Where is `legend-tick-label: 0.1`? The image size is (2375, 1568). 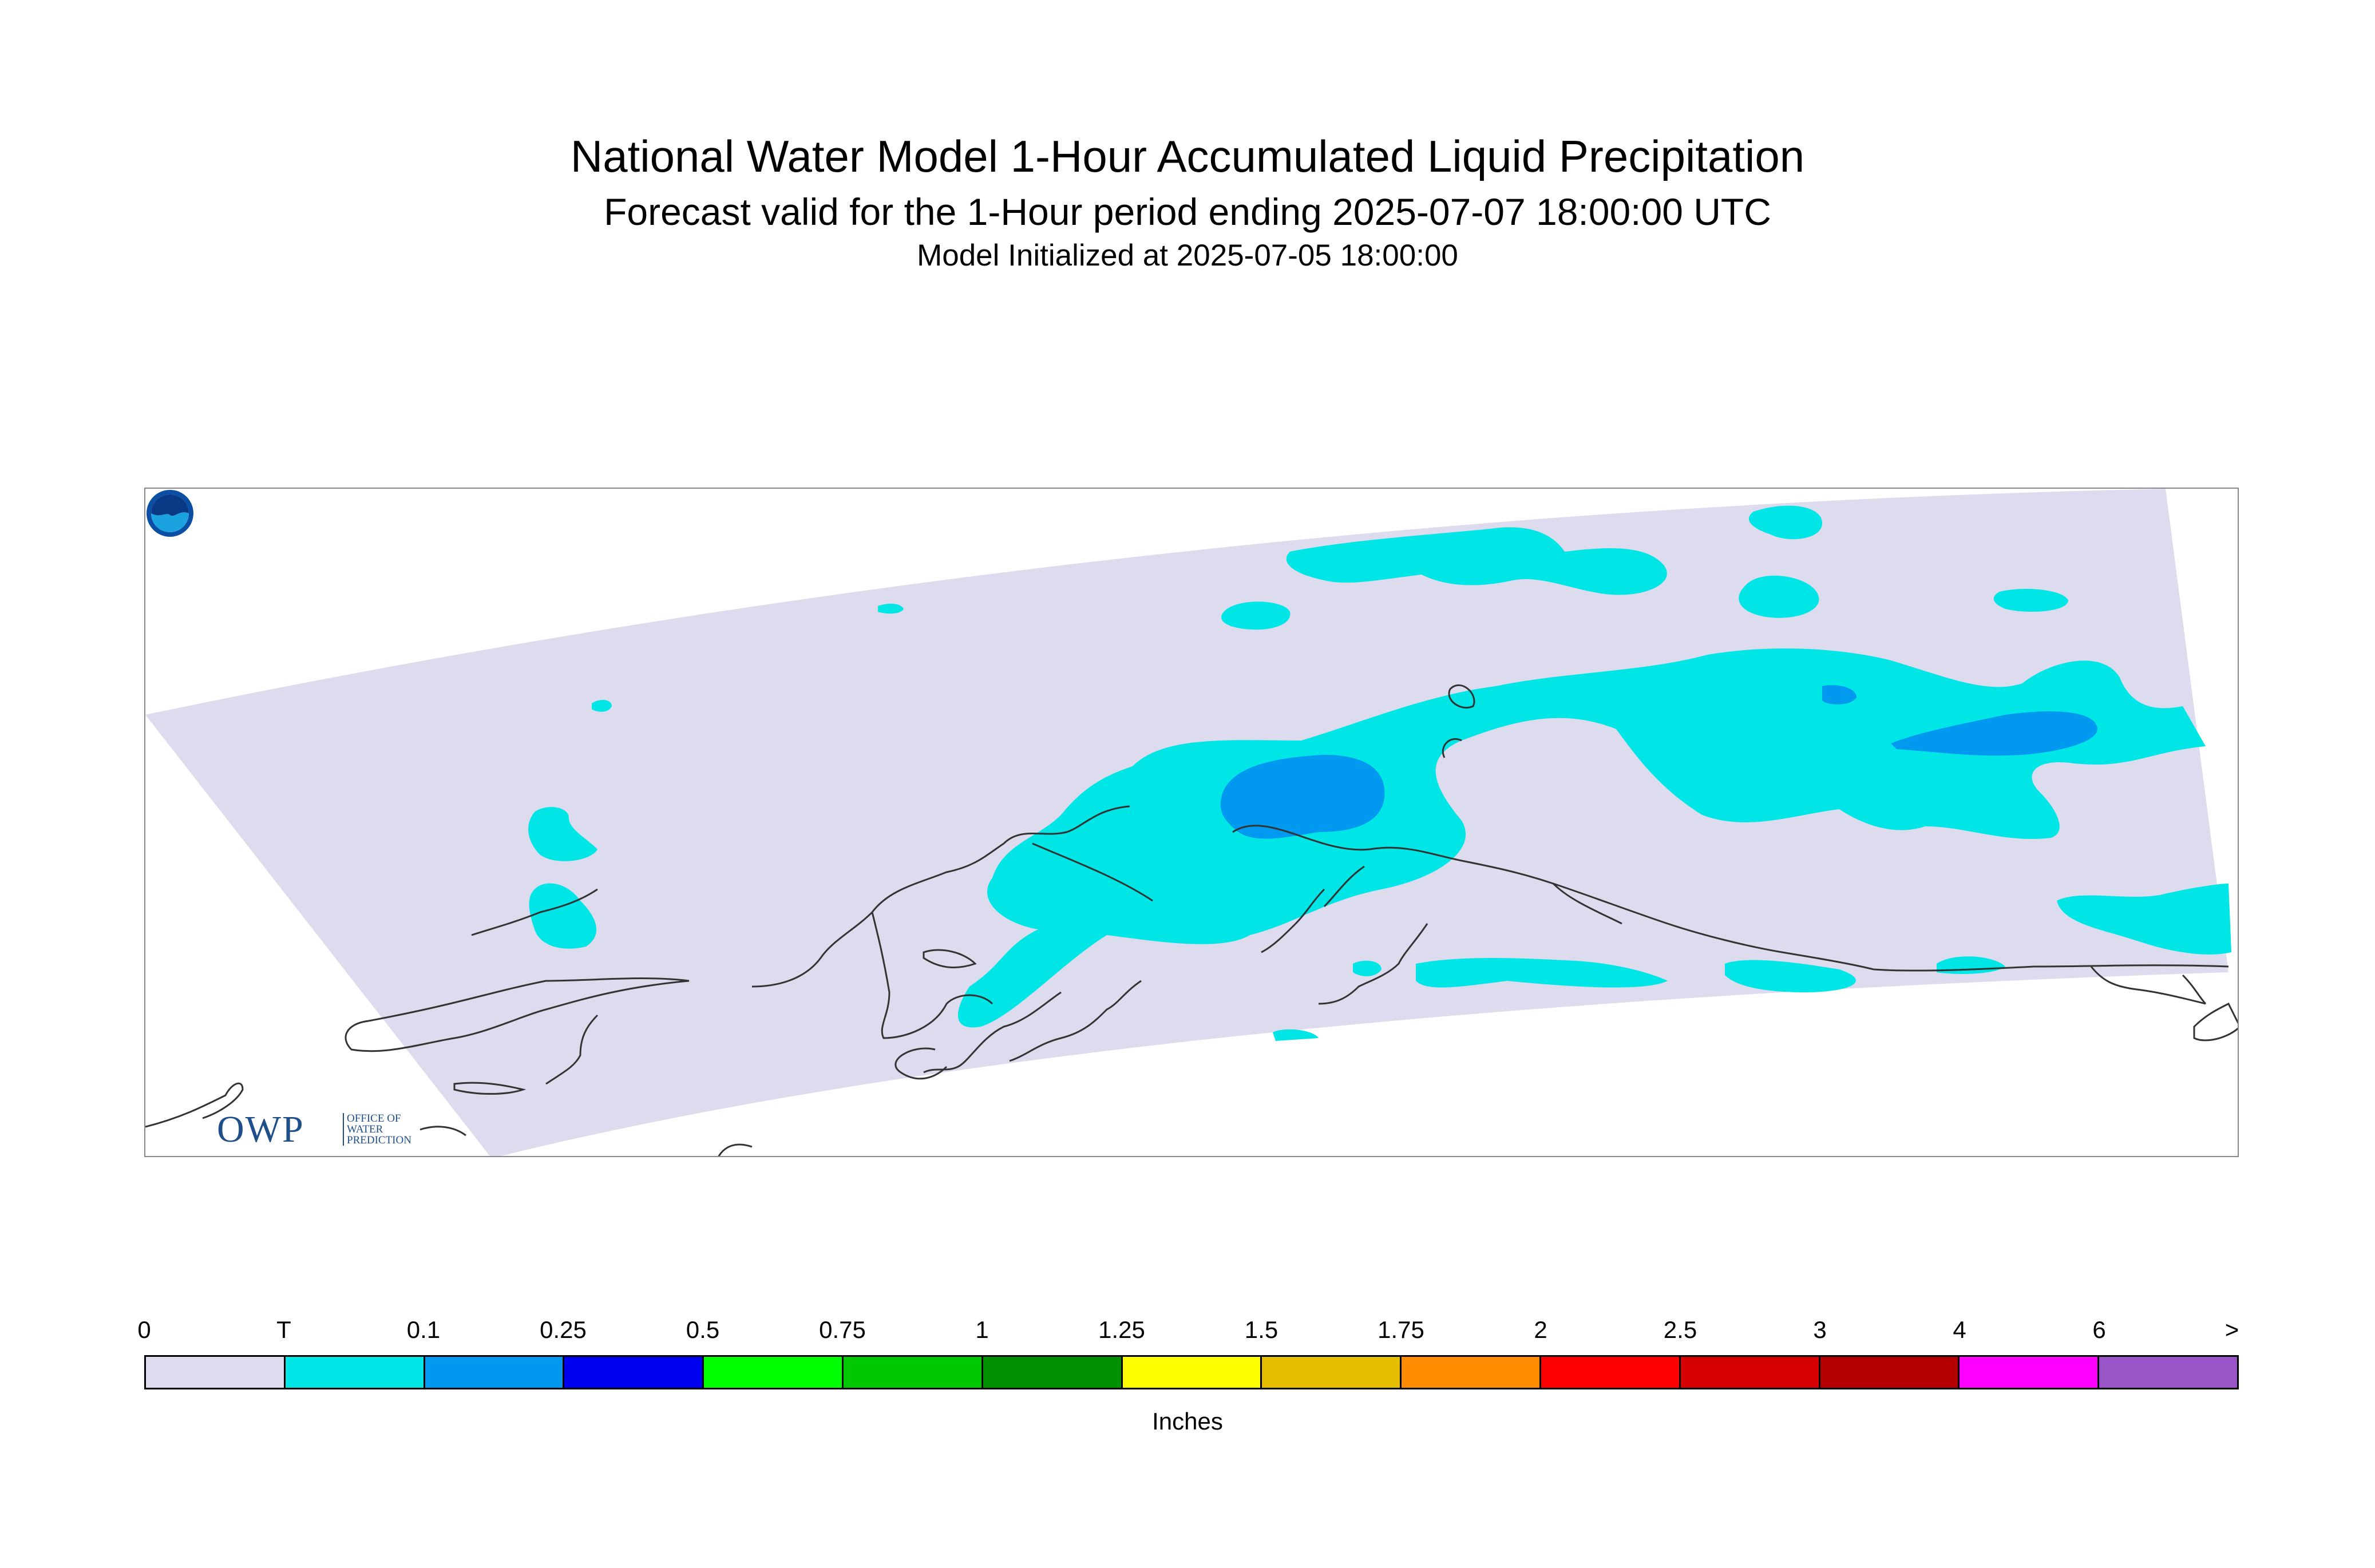 legend-tick-label: 0.1 is located at coordinates (424, 1329).